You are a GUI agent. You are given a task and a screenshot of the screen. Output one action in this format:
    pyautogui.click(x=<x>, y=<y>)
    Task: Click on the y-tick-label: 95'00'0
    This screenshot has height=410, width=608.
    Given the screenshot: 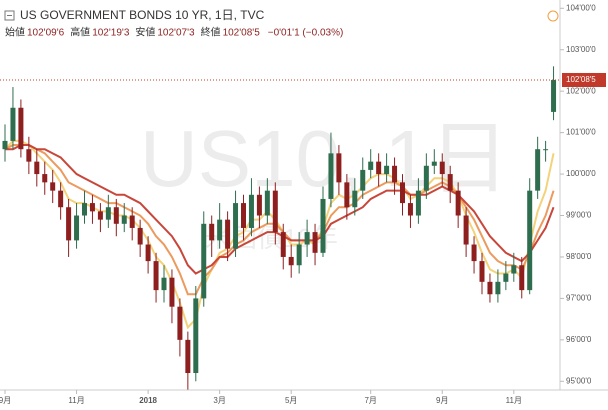 What is the action you would take?
    pyautogui.click(x=579, y=380)
    